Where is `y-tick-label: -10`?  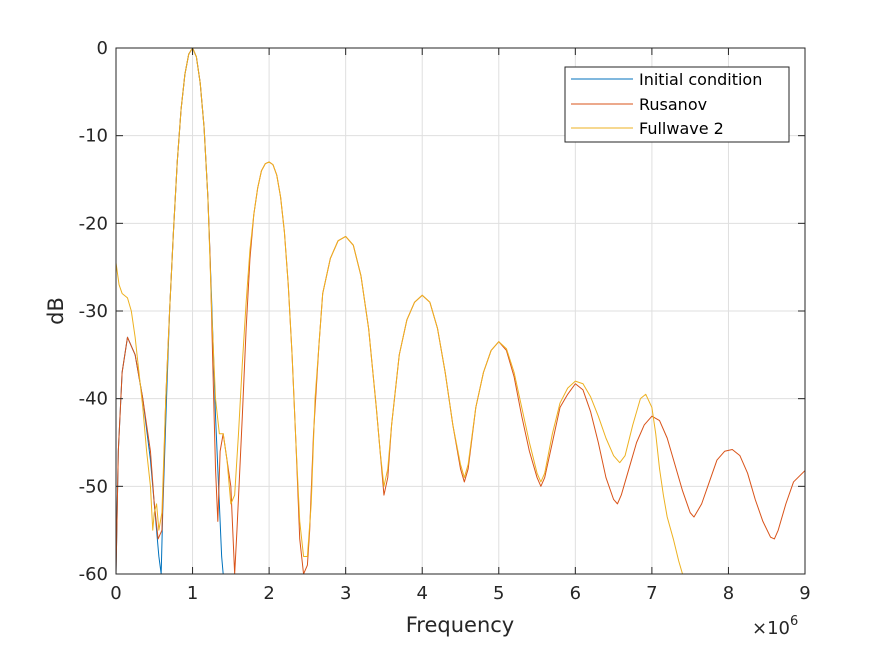
y-tick-label: -10 is located at coordinates (93, 136).